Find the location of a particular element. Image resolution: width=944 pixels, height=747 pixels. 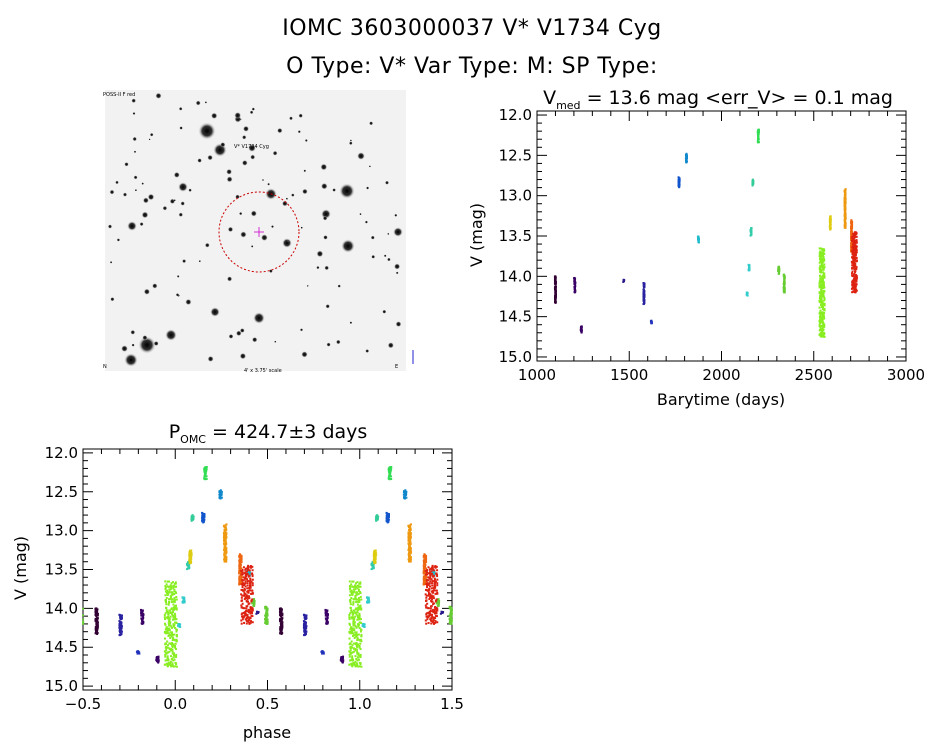

title-line-2: O Type: V* Var Type: M: SP Type: is located at coordinates (472, 66).